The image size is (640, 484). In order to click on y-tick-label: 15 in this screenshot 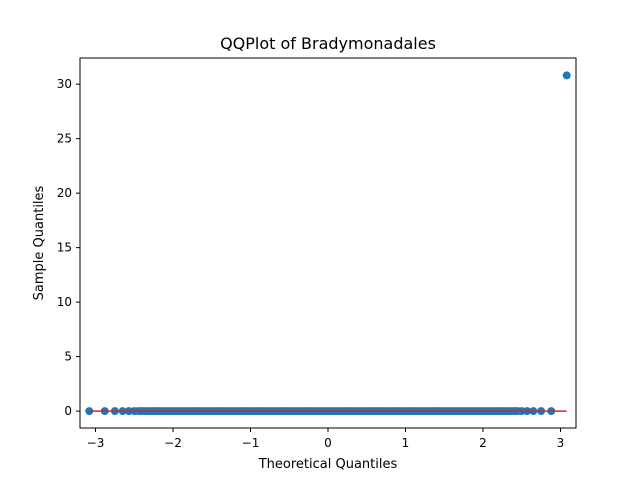, I will do `click(64, 248)`.